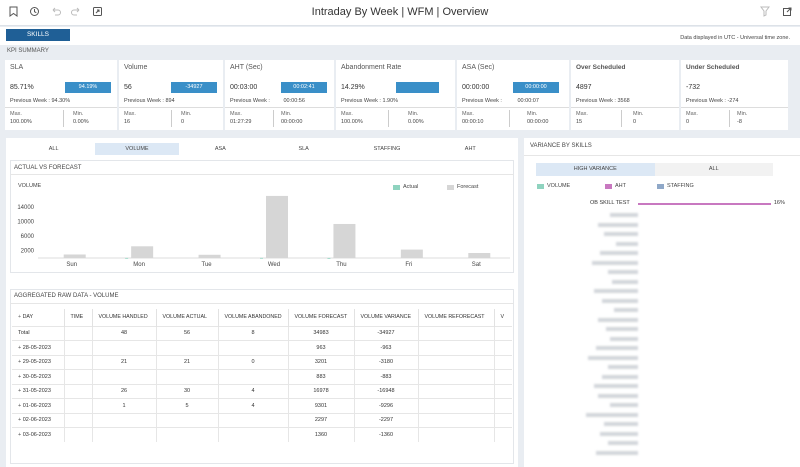 This screenshot has width=800, height=467. I want to click on kpi-summary-title: KPI SUMMARY, so click(400, 51).